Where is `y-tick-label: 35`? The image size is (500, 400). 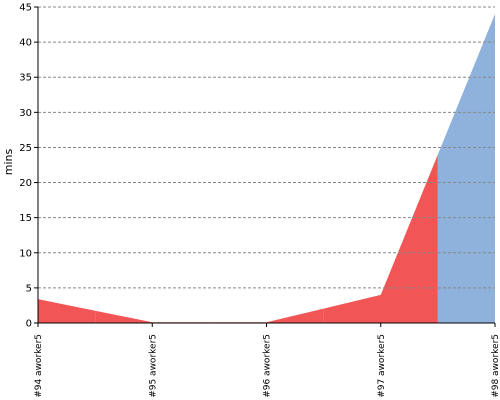 y-tick-label: 35 is located at coordinates (25, 78).